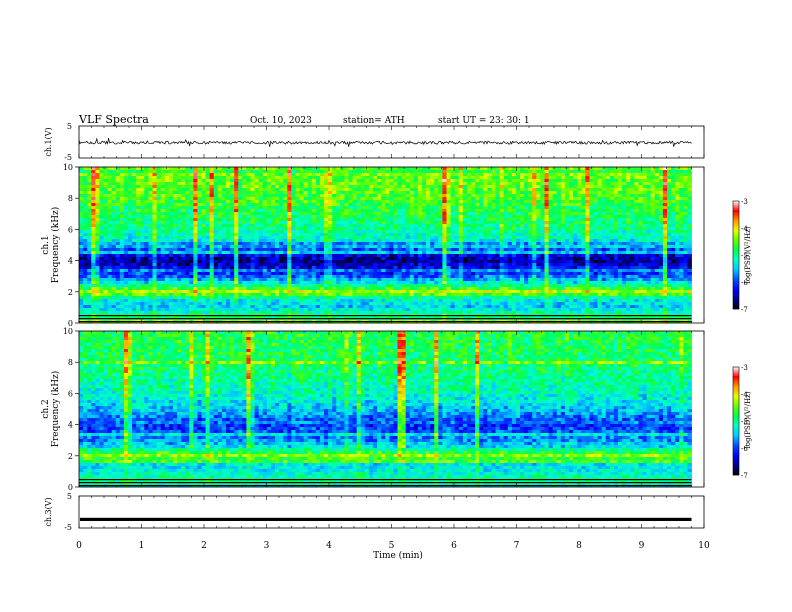 The width and height of the screenshot is (792, 612). I want to click on yt1-label: 0, so click(70, 323).